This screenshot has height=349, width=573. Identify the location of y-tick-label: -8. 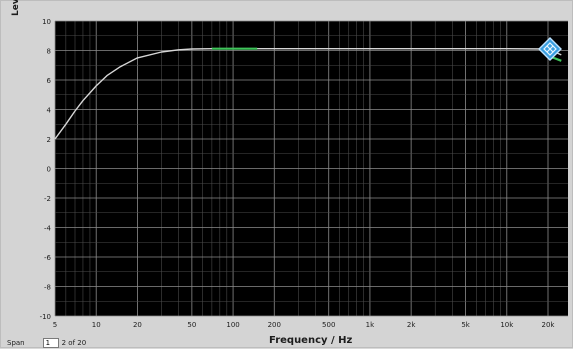
(47, 288).